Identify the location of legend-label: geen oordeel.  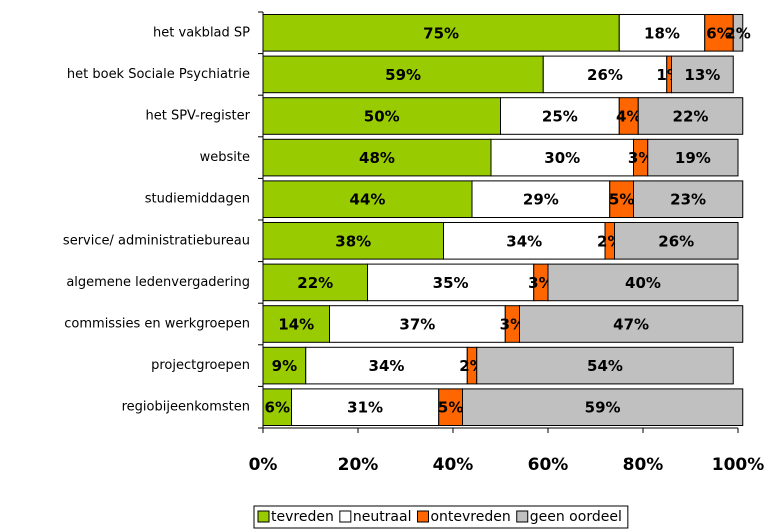
(576, 517).